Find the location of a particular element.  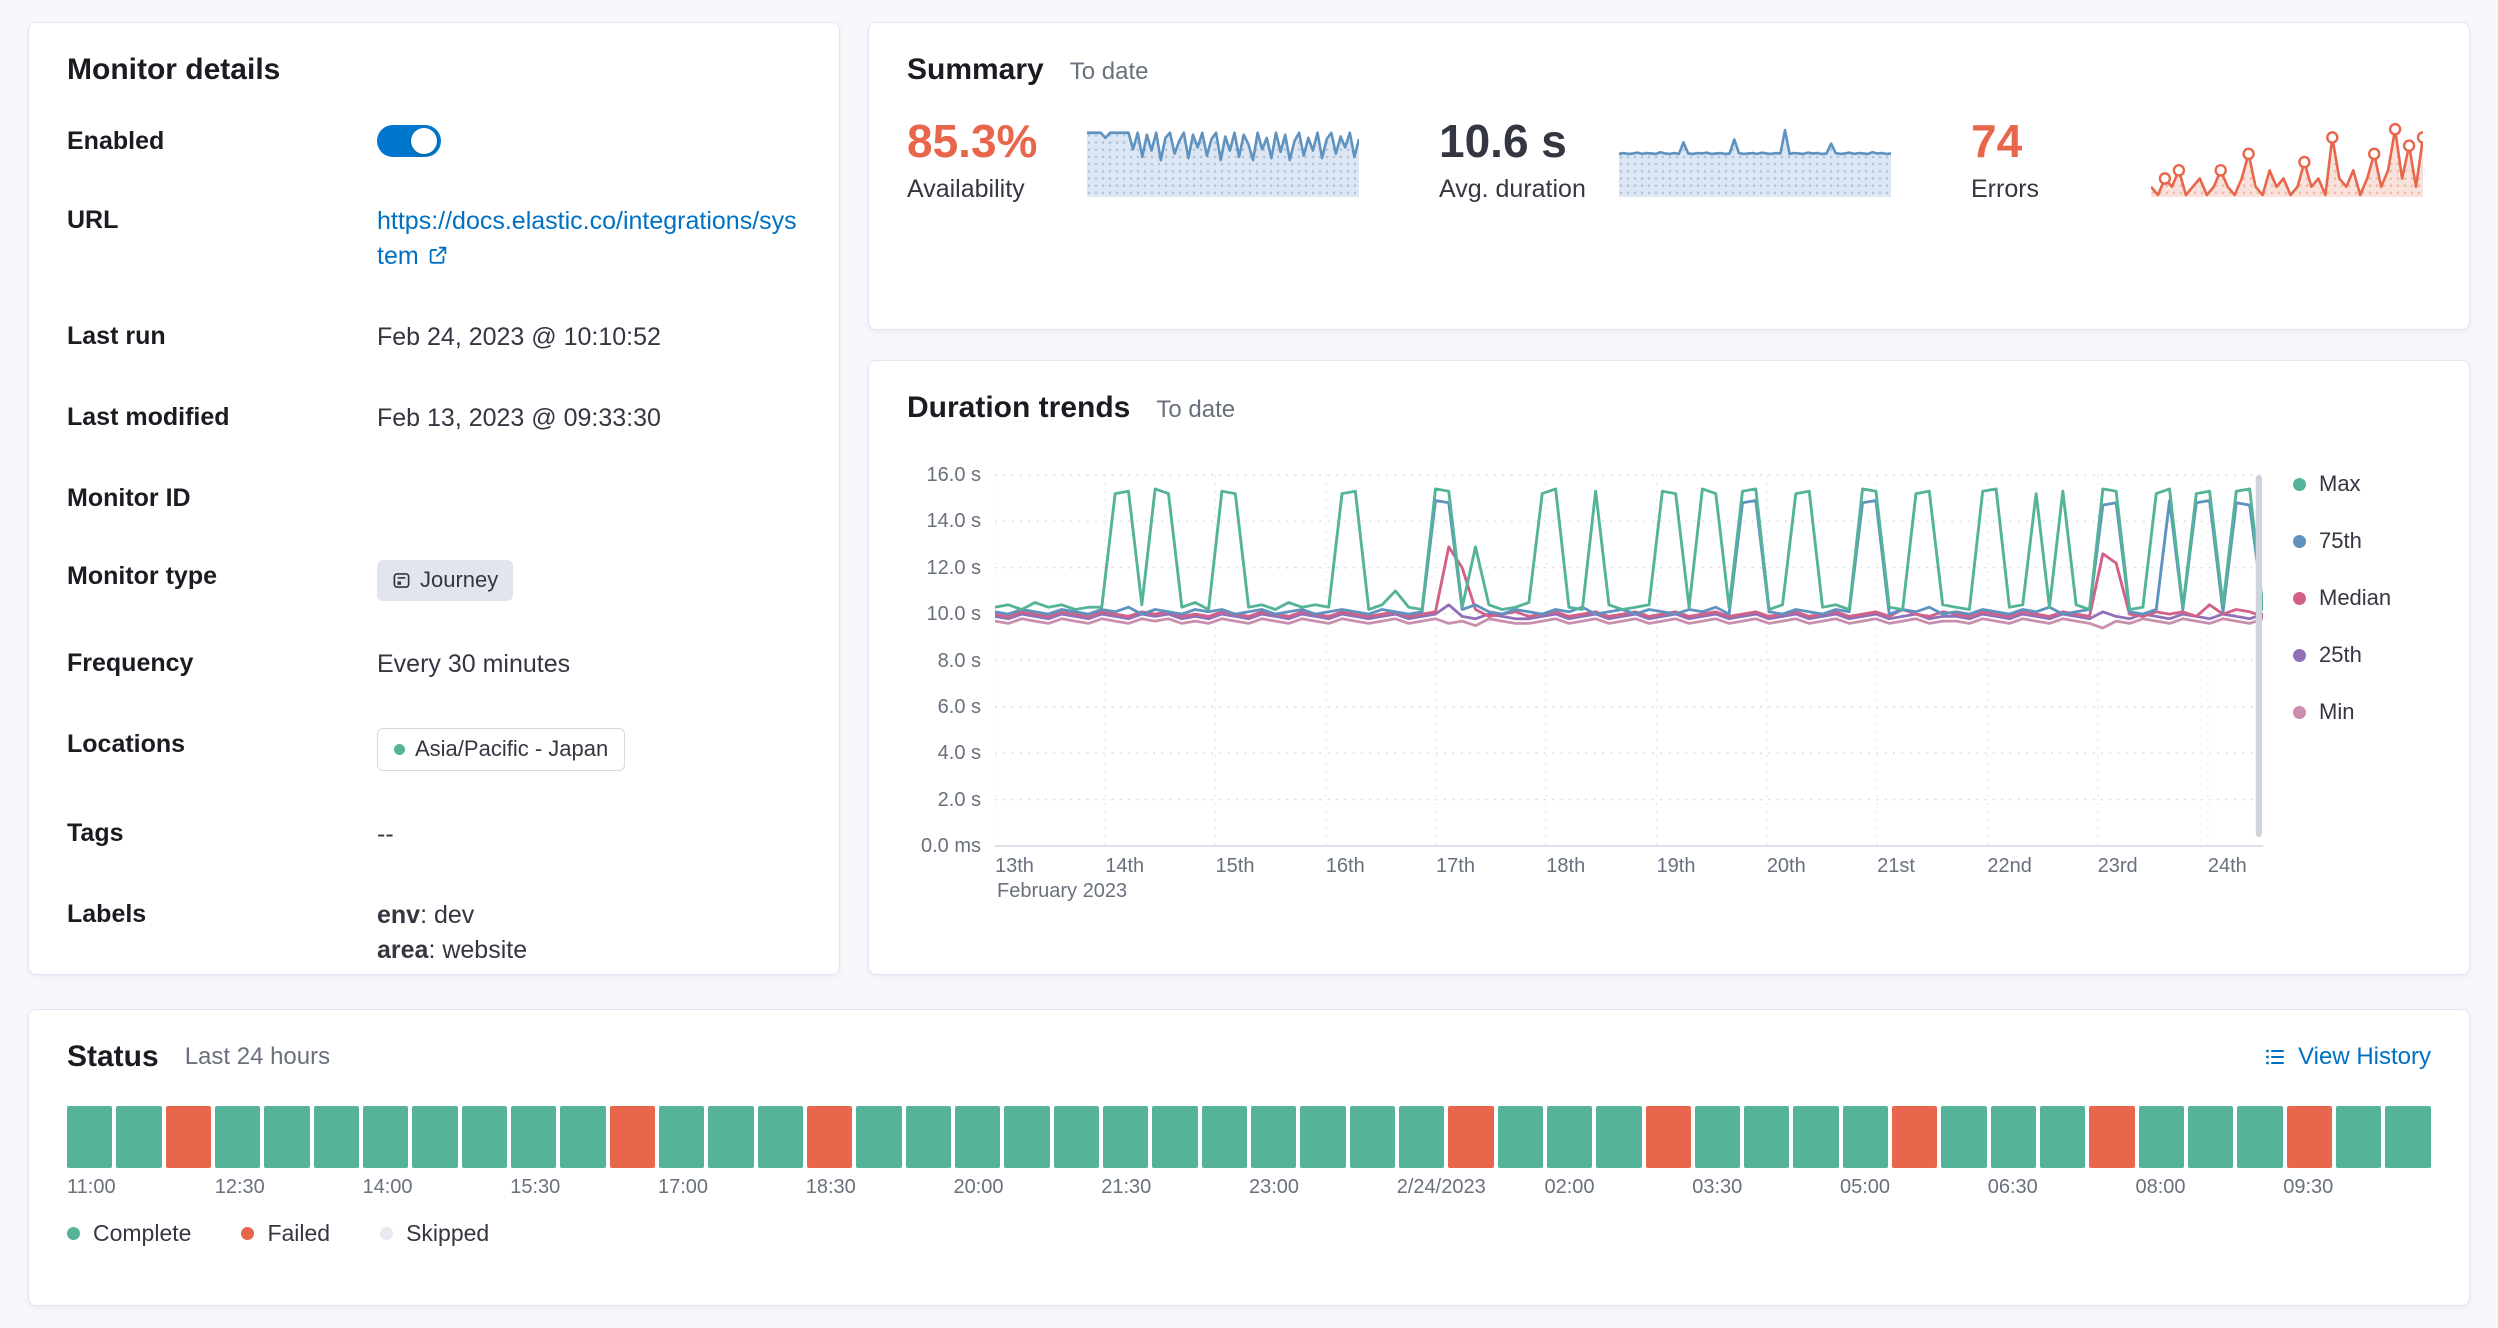

y-axis-tick-label: 4.0 s is located at coordinates (959, 753).